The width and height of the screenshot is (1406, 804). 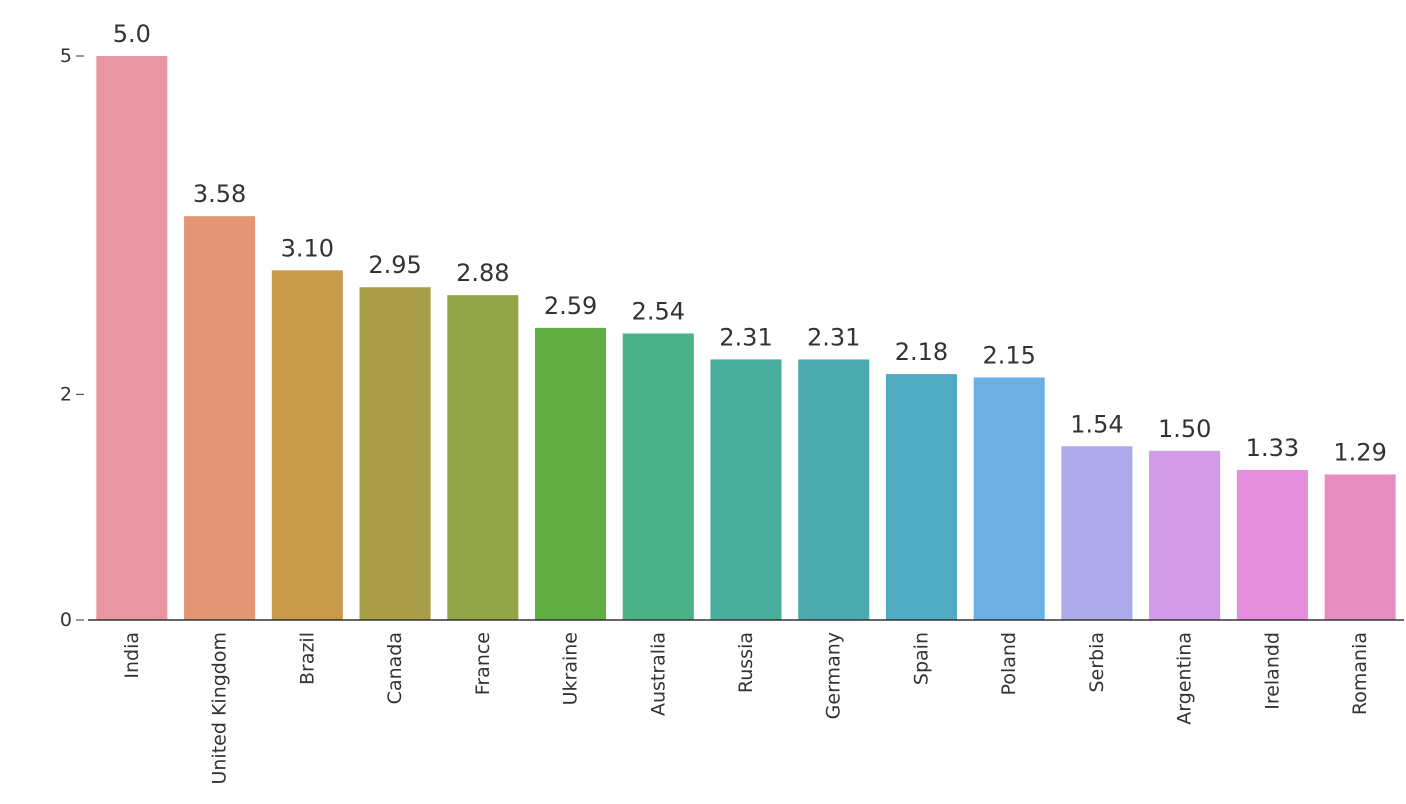 What do you see at coordinates (1360, 673) in the screenshot?
I see `x-category-label: Romania` at bounding box center [1360, 673].